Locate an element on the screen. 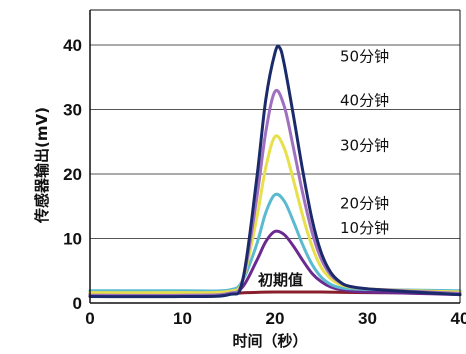  series-label: 30分钟 is located at coordinates (364, 146).